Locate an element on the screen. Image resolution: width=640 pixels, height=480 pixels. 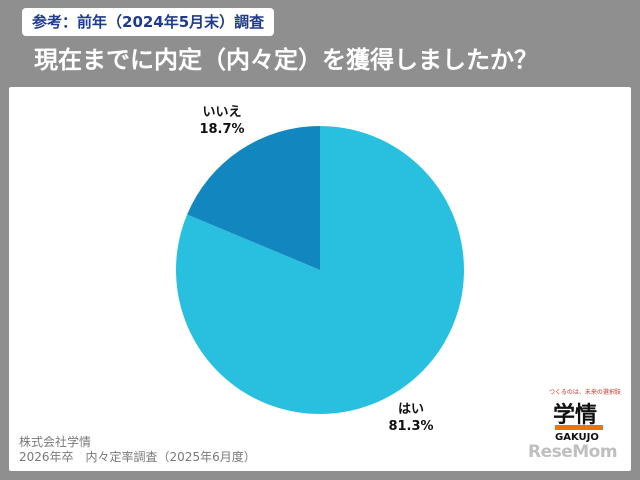
gakujo-logo: つくるのは、未来の選択肢 学情 GAKUJO is located at coordinates (589, 427).